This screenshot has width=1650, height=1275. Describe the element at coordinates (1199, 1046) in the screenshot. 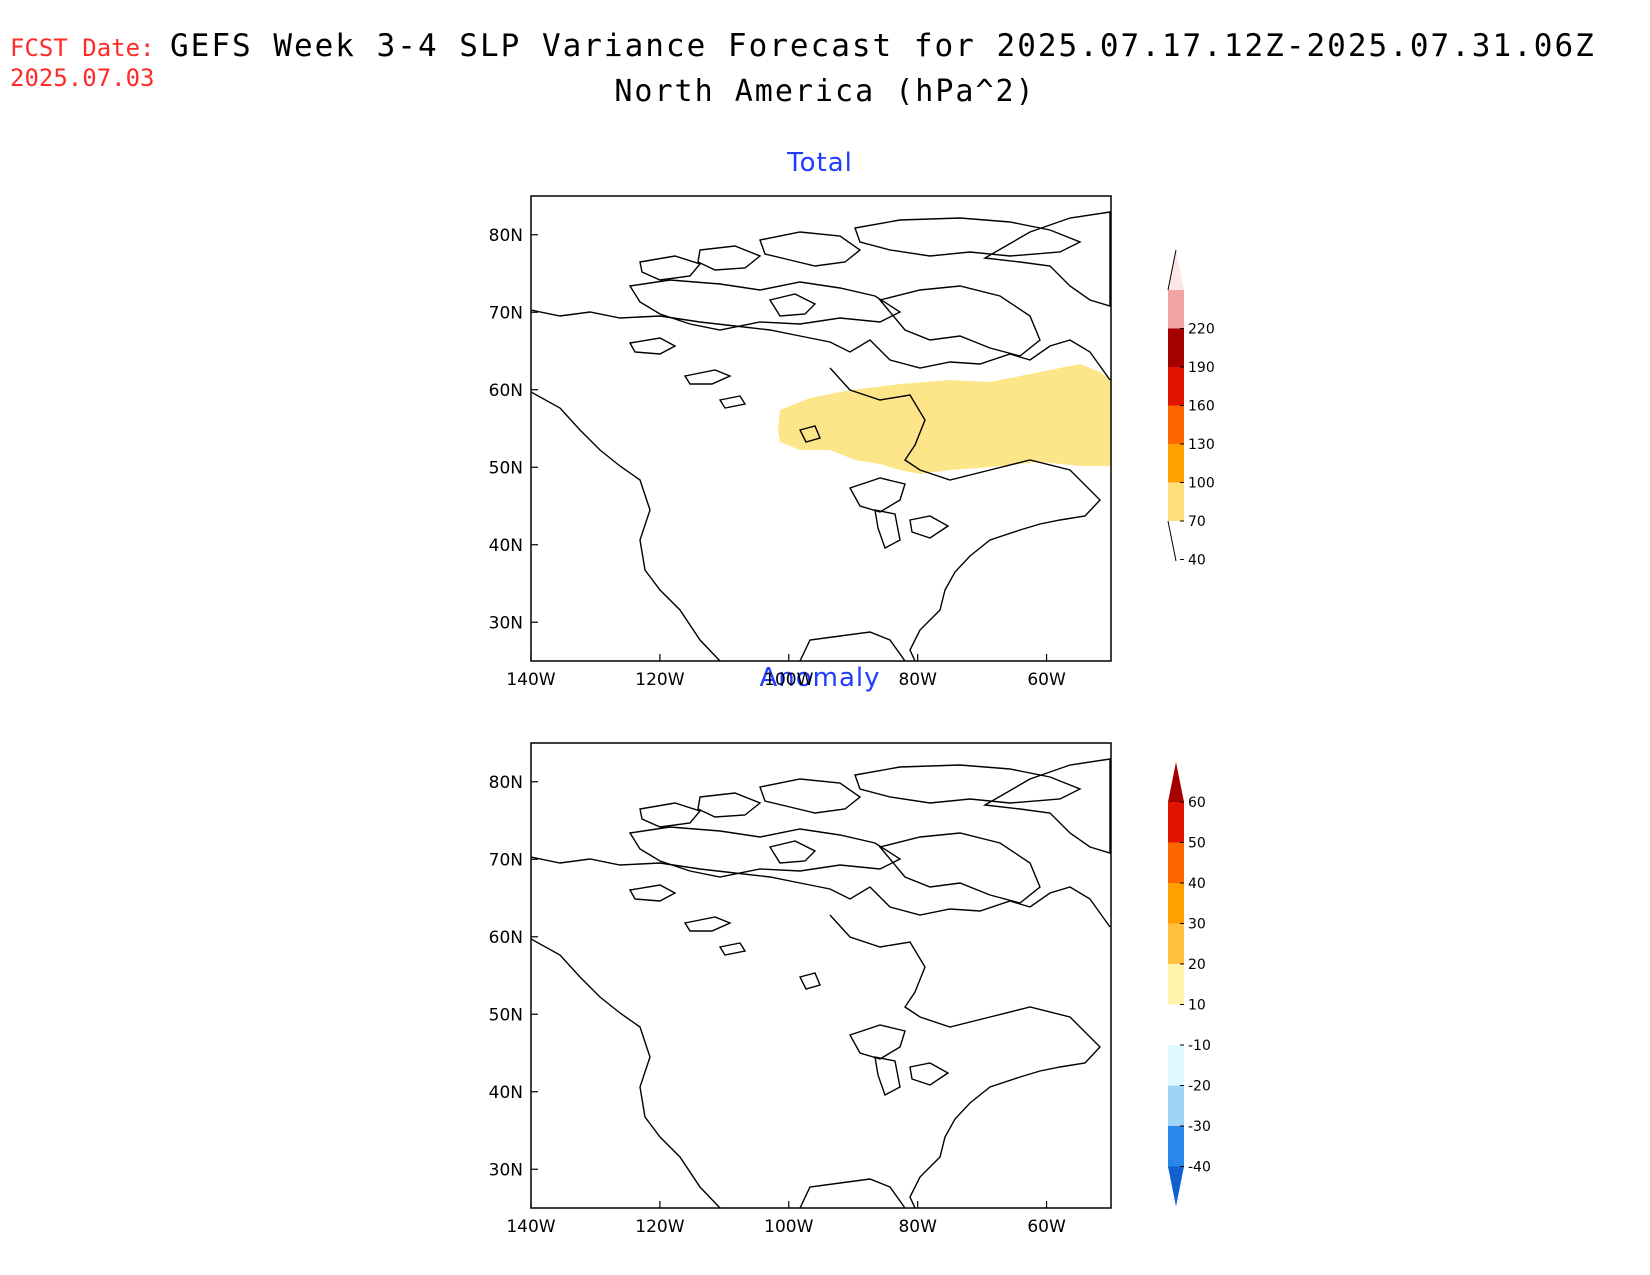

I see `colorbar-label: -10` at that location.